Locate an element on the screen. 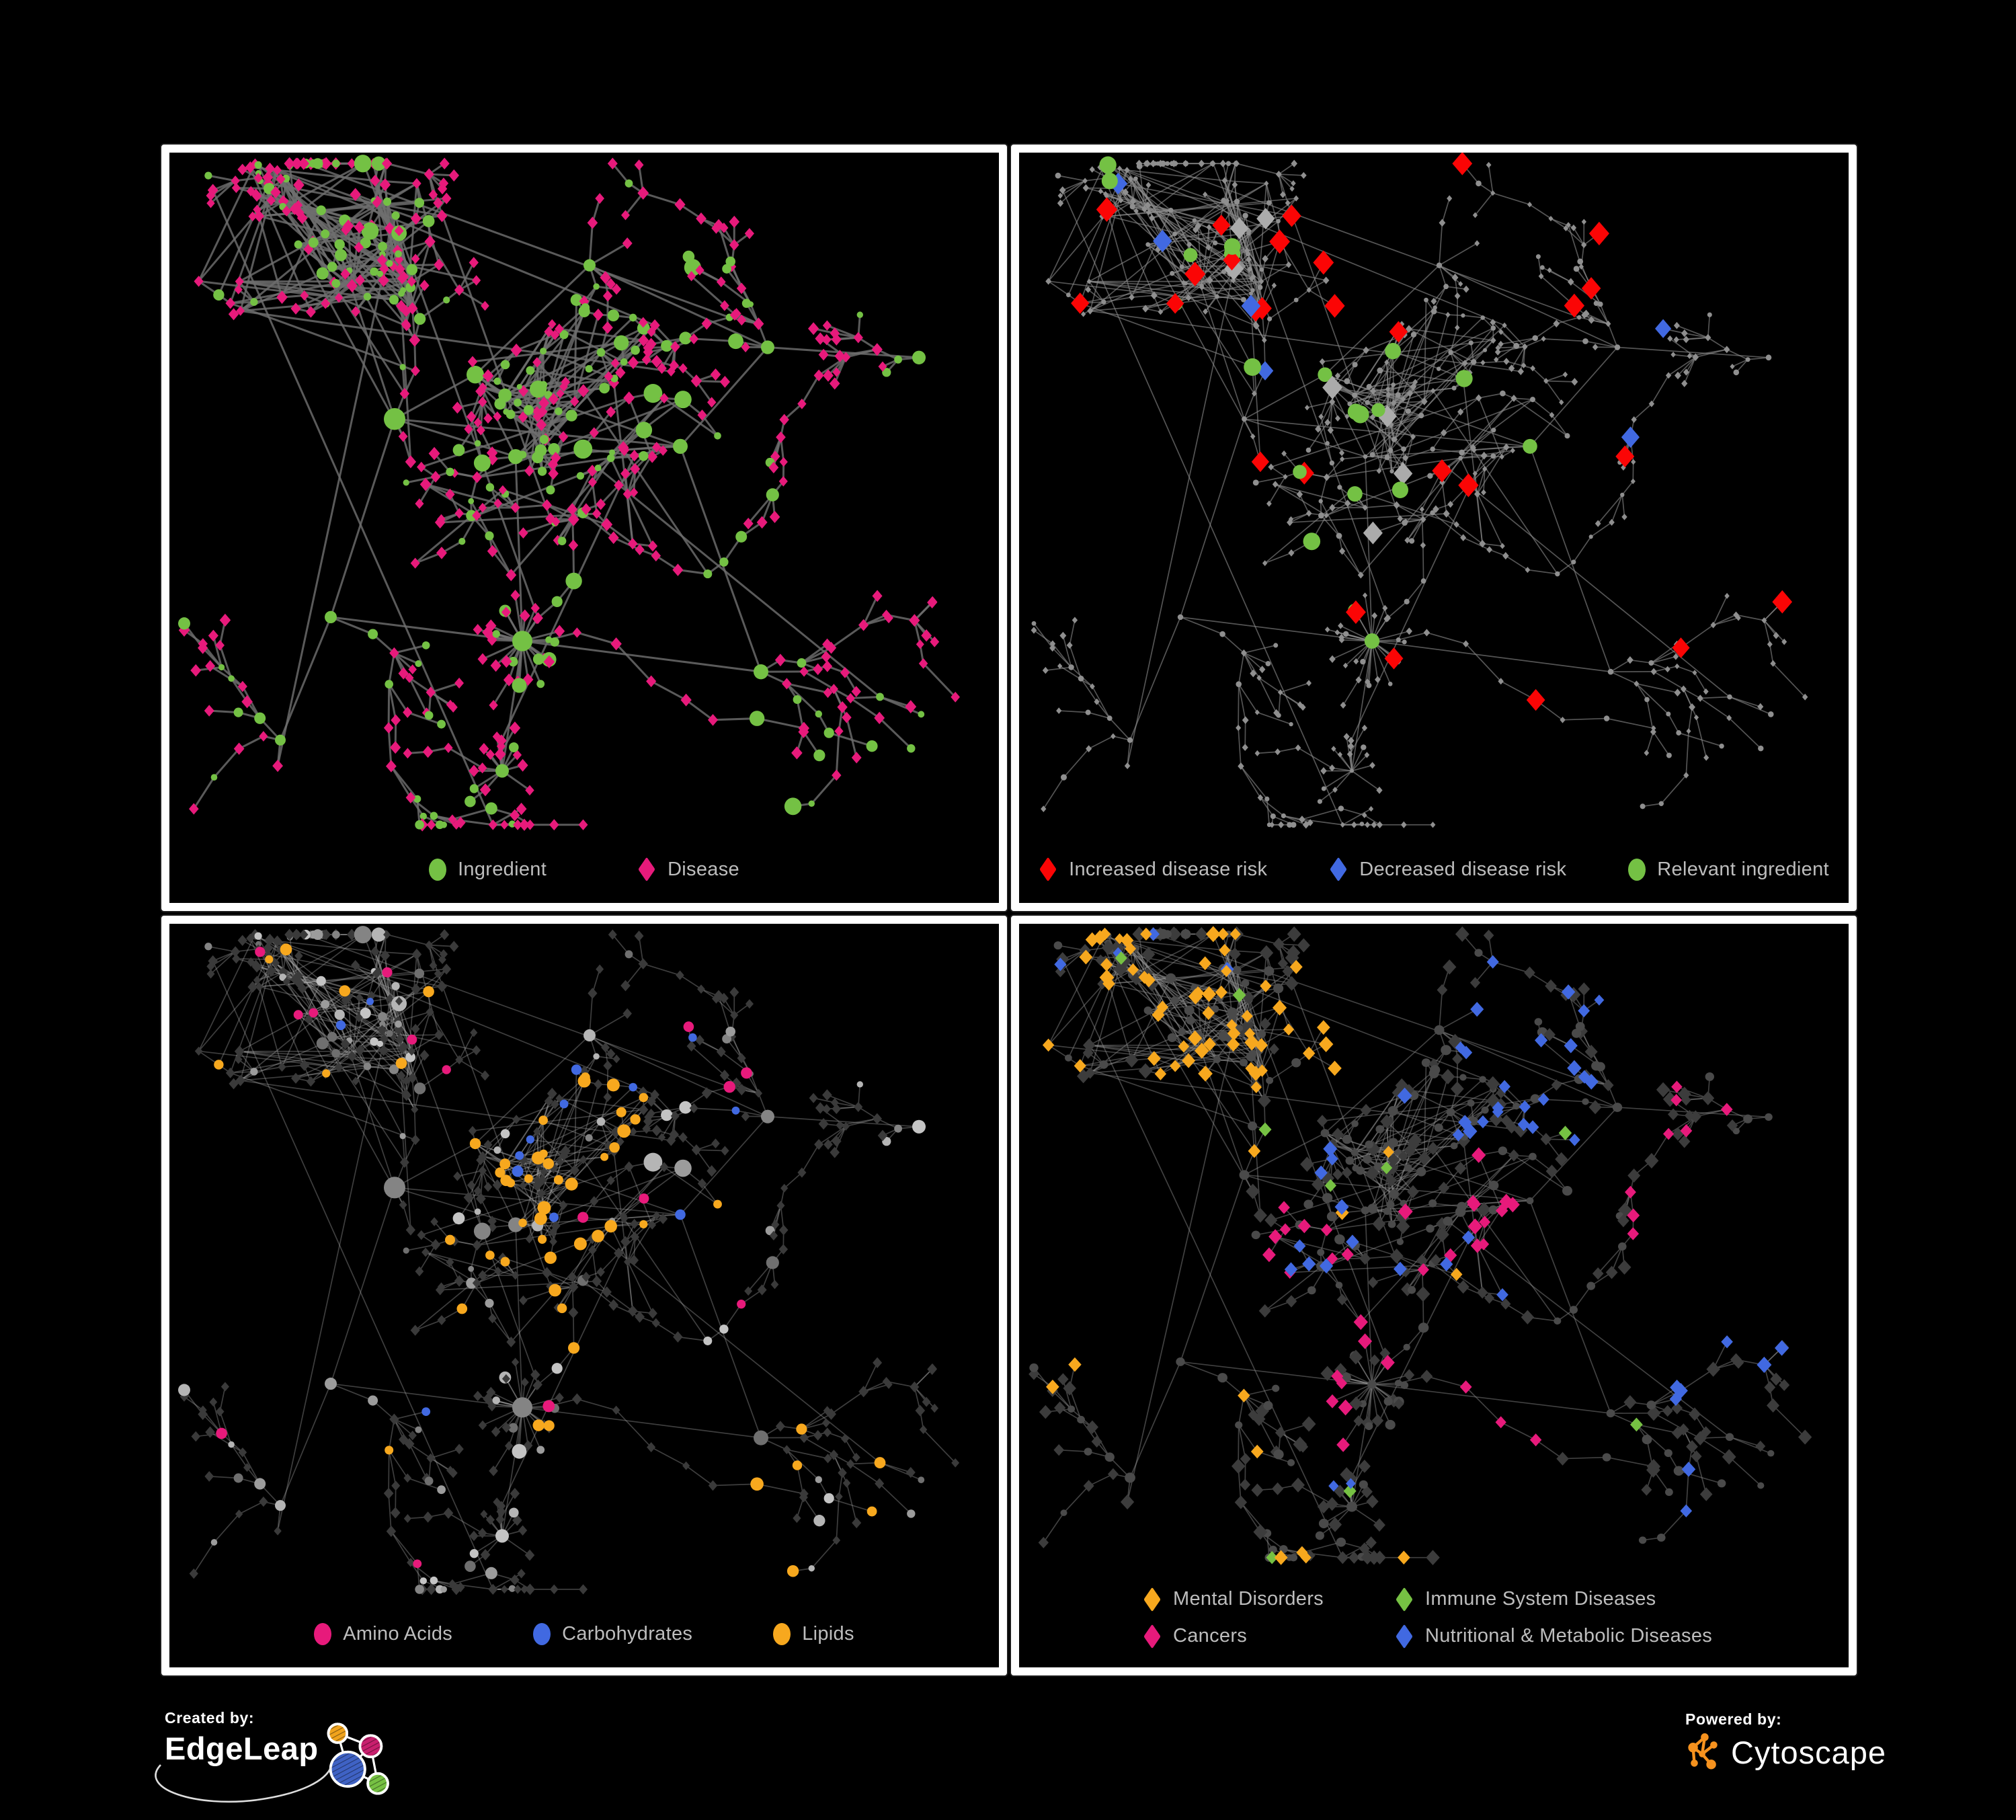  legend-ingredient-classes: Amino Acids Carbohydrates Lipids is located at coordinates (584, 1633).